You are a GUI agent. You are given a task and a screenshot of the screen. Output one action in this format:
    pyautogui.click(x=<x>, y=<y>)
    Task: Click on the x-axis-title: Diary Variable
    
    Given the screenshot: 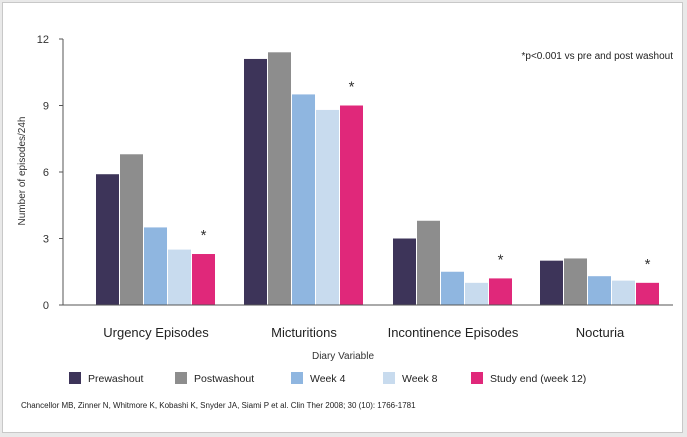 What is the action you would take?
    pyautogui.click(x=343, y=356)
    